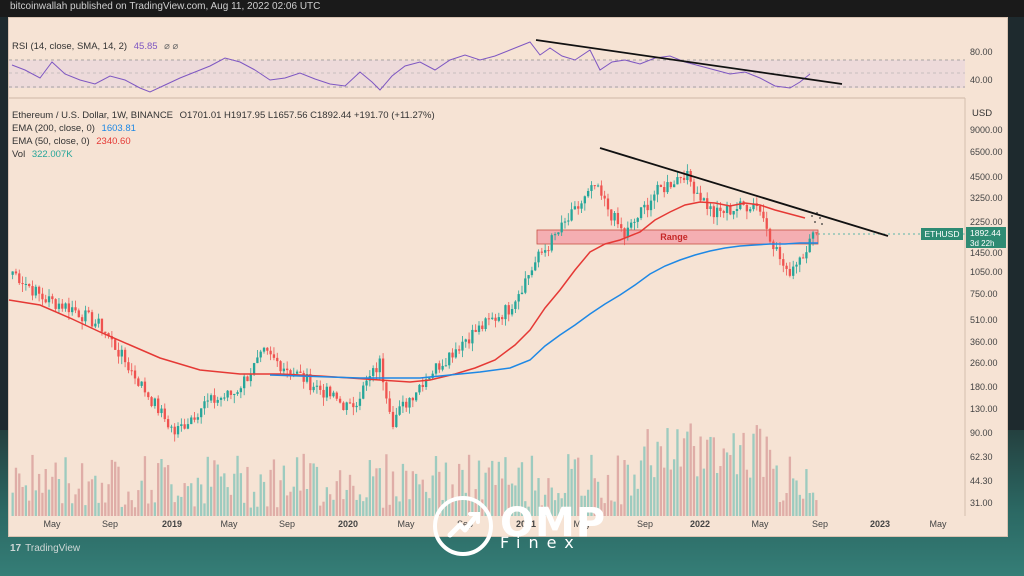 Image resolution: width=1024 pixels, height=576 pixels. Describe the element at coordinates (760, 524) in the screenshot. I see `time-tick: May` at that location.